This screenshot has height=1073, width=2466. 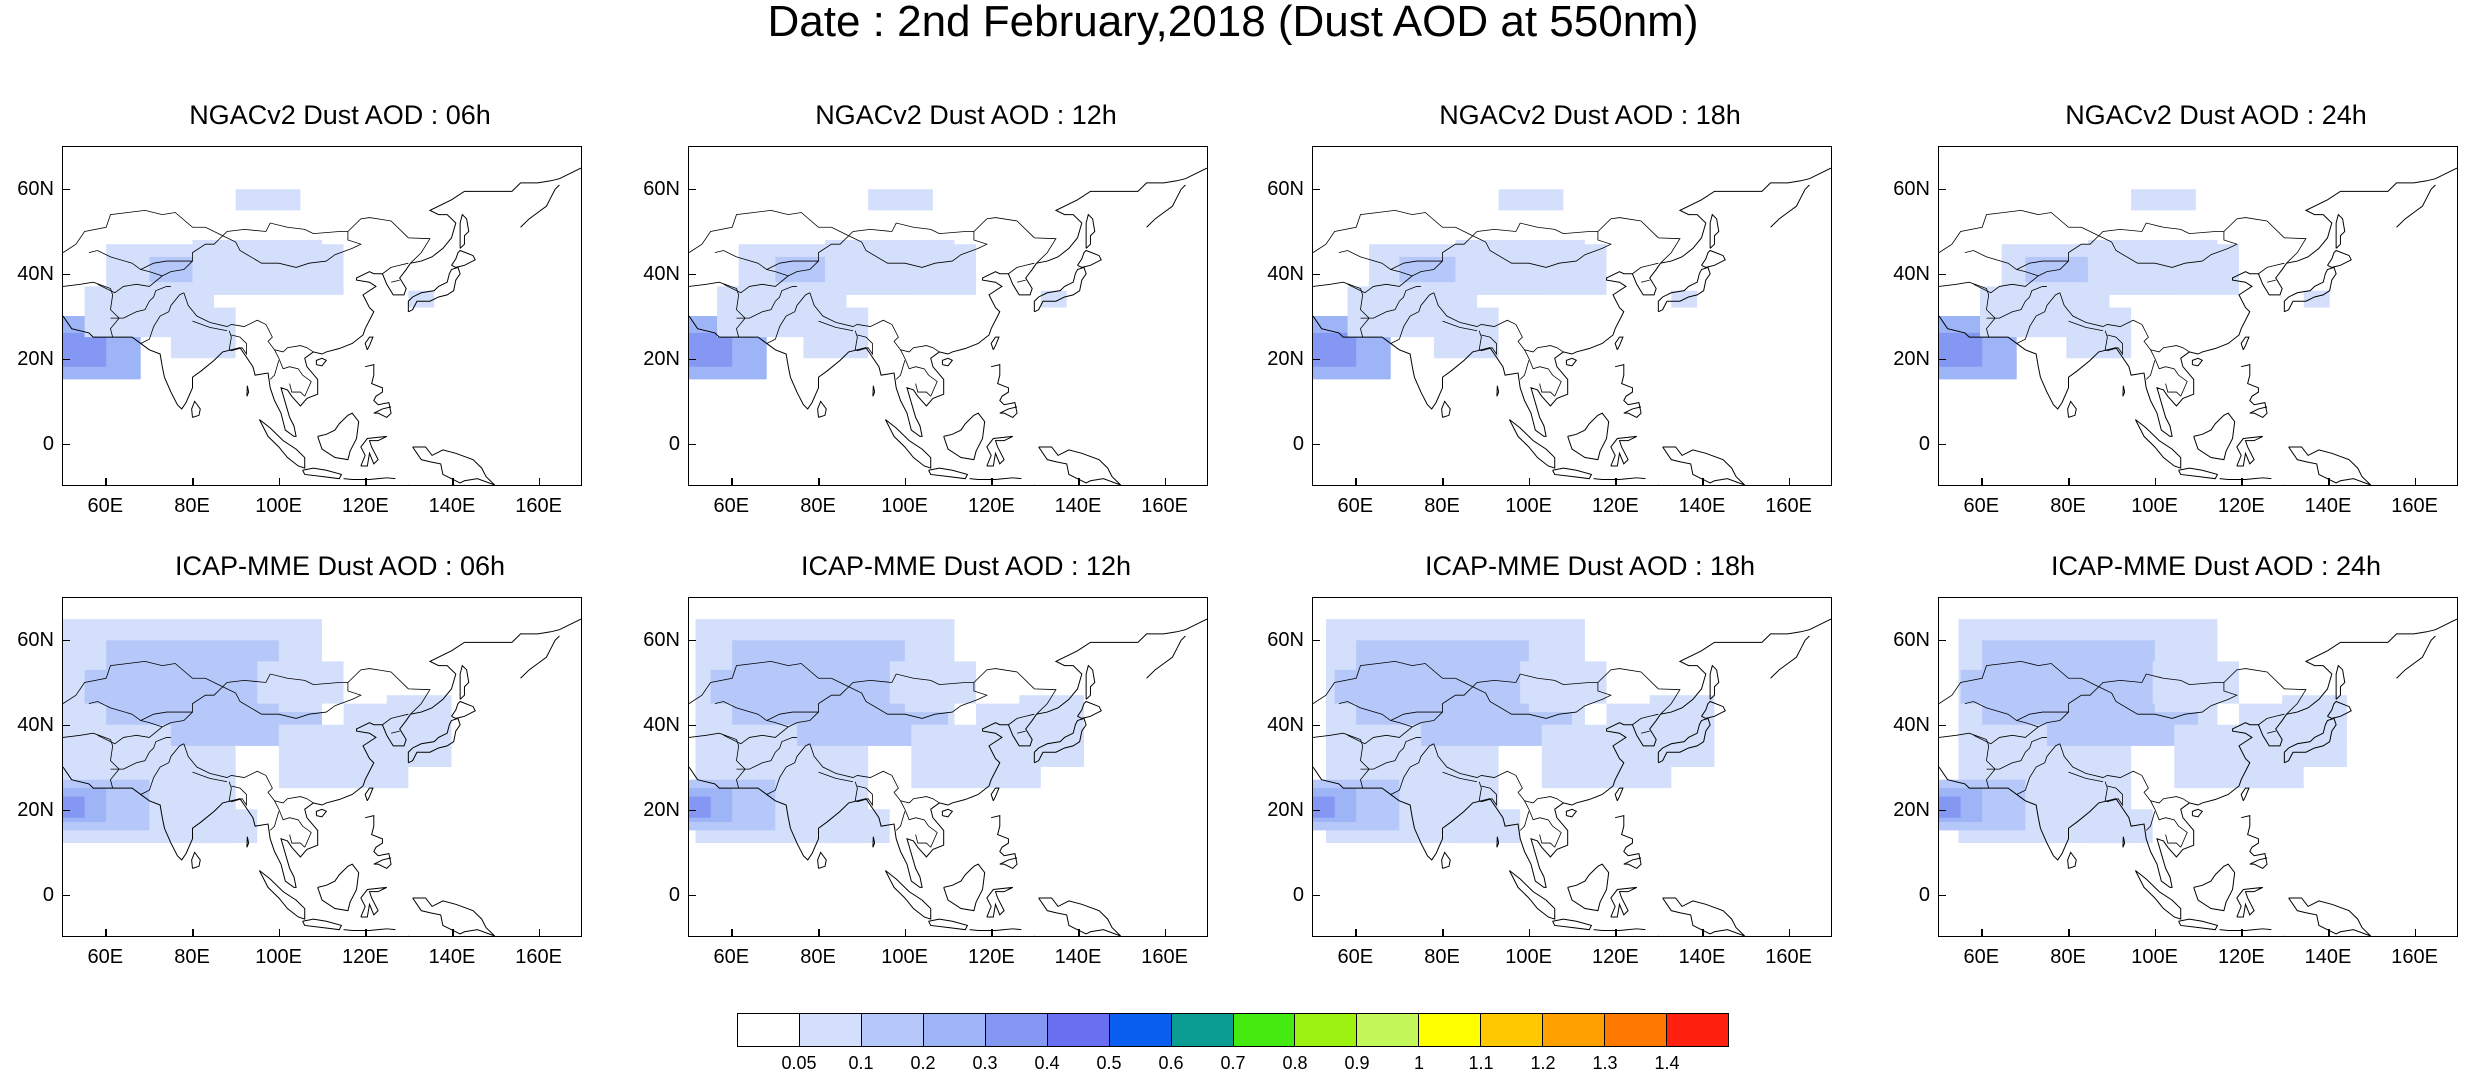 What do you see at coordinates (861, 1063) in the screenshot?
I see `colorbar-label: 0.1` at bounding box center [861, 1063].